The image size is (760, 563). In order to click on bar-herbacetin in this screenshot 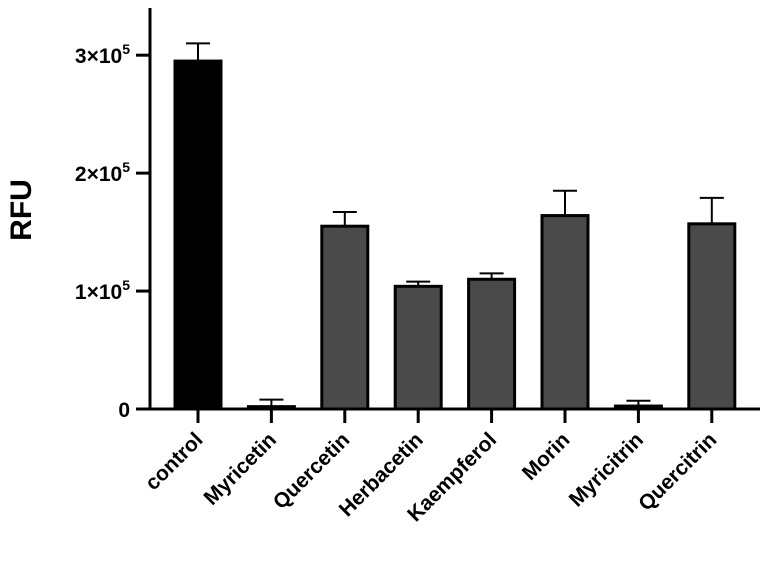, I will do `click(418, 347)`.